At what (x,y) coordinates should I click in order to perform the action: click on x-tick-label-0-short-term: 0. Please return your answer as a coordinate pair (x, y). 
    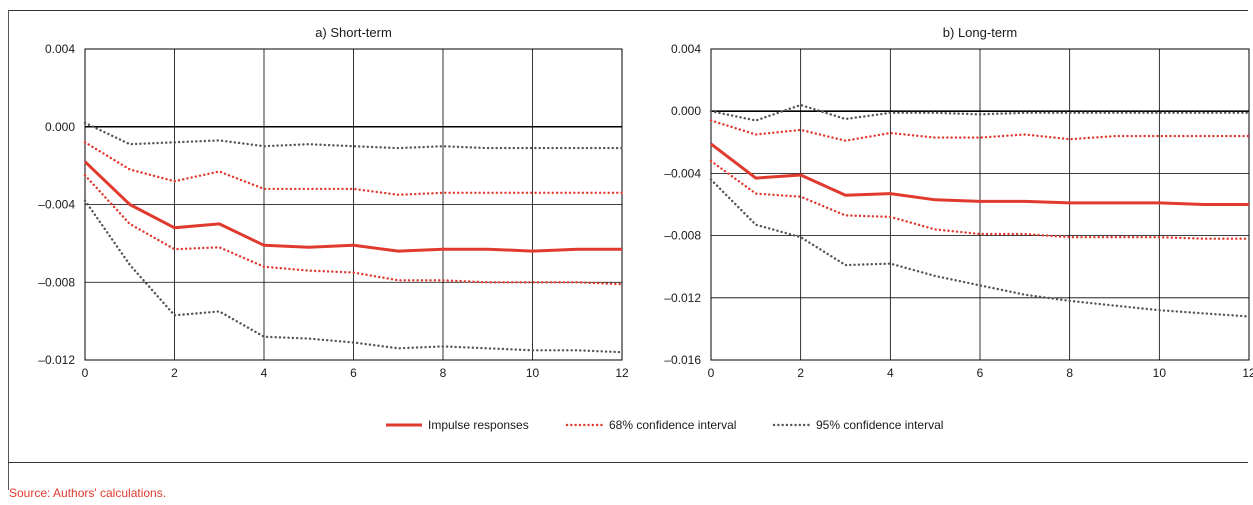
    Looking at the image, I should click on (85, 373).